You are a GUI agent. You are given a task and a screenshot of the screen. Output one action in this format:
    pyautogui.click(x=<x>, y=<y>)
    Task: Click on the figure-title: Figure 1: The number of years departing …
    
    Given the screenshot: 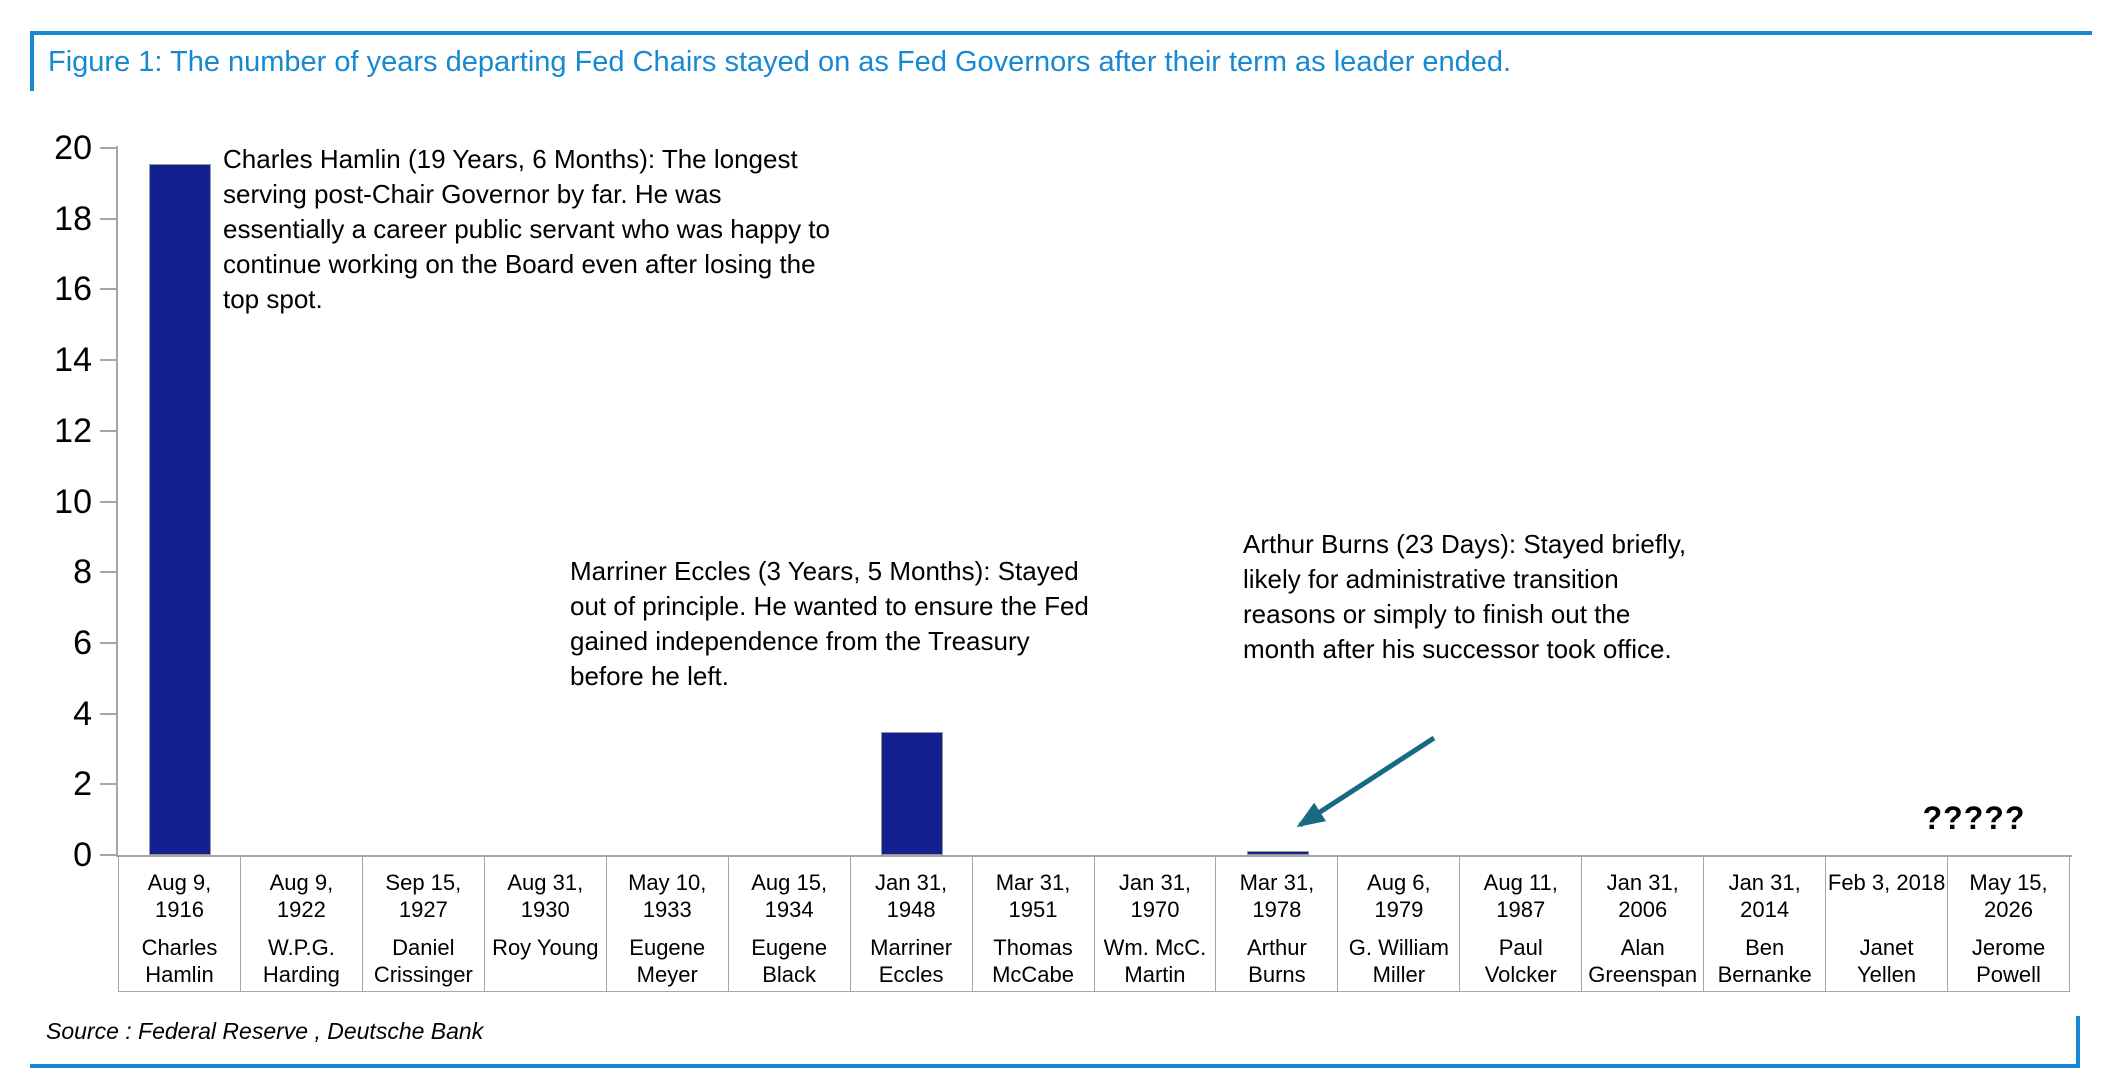 What is the action you would take?
    pyautogui.click(x=780, y=62)
    